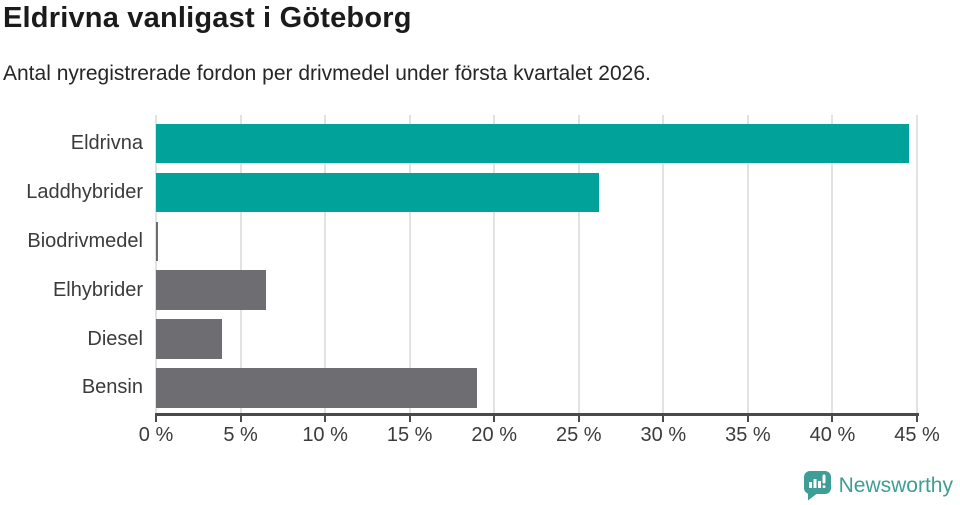  Describe the element at coordinates (317, 388) in the screenshot. I see `bar-bensin` at that location.